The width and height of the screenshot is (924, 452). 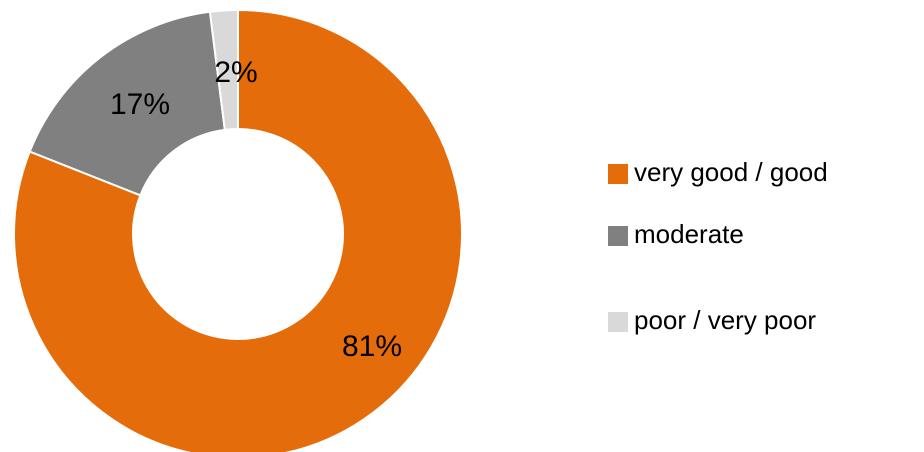 What do you see at coordinates (235, 72) in the screenshot?
I see `data-label: 2%` at bounding box center [235, 72].